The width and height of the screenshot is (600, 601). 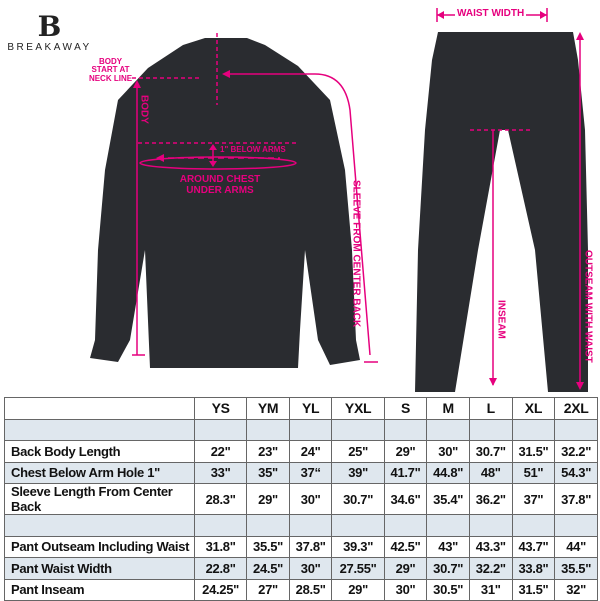 I want to click on size-header: YL, so click(x=310, y=408).